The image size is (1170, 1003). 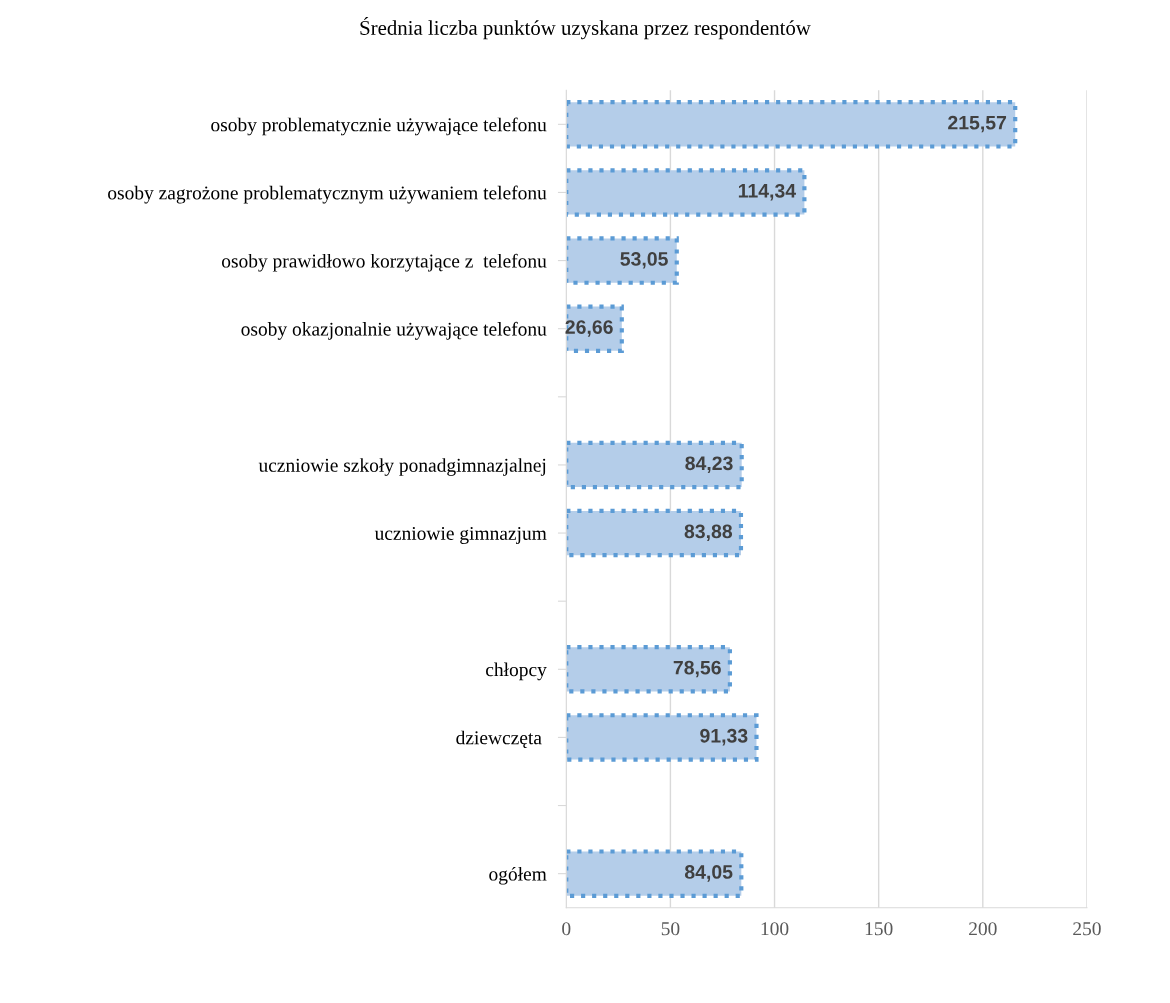 What do you see at coordinates (518, 875) in the screenshot?
I see `y-tick-label: ogółem` at bounding box center [518, 875].